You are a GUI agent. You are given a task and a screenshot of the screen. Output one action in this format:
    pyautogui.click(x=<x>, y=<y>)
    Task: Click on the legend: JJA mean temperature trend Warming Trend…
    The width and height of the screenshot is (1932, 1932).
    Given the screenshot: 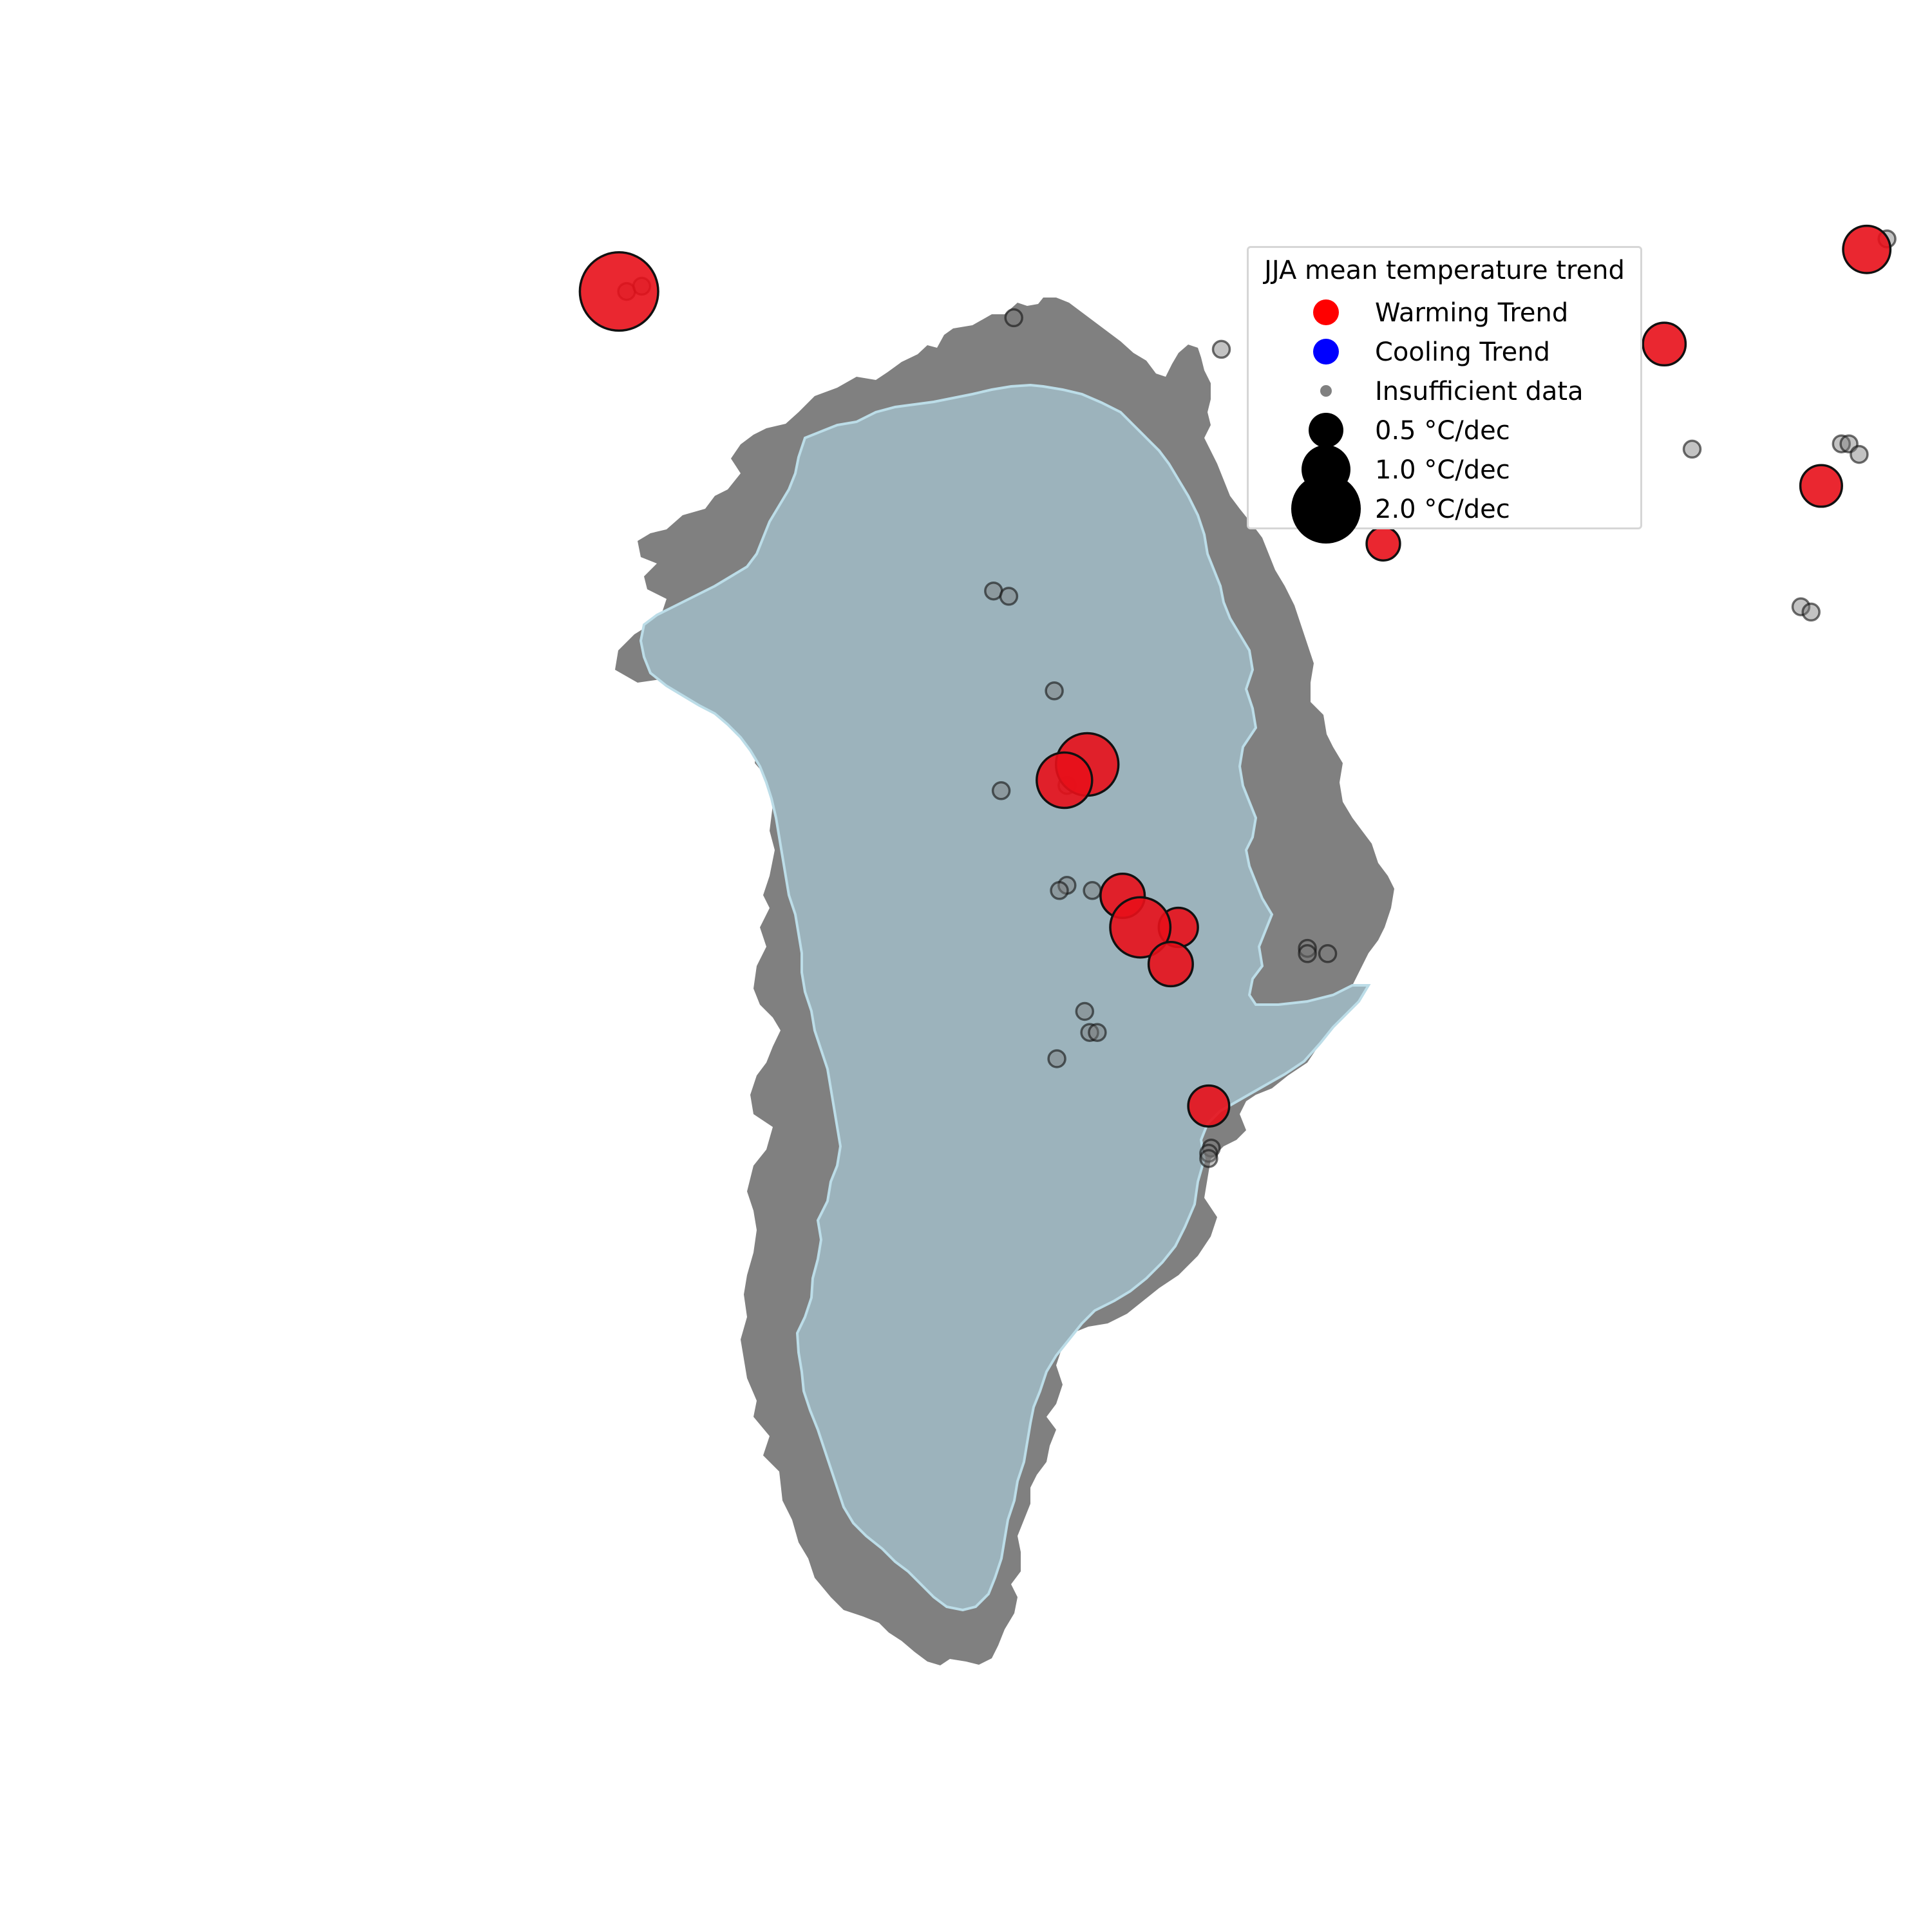 What is the action you would take?
    pyautogui.click(x=1444, y=395)
    